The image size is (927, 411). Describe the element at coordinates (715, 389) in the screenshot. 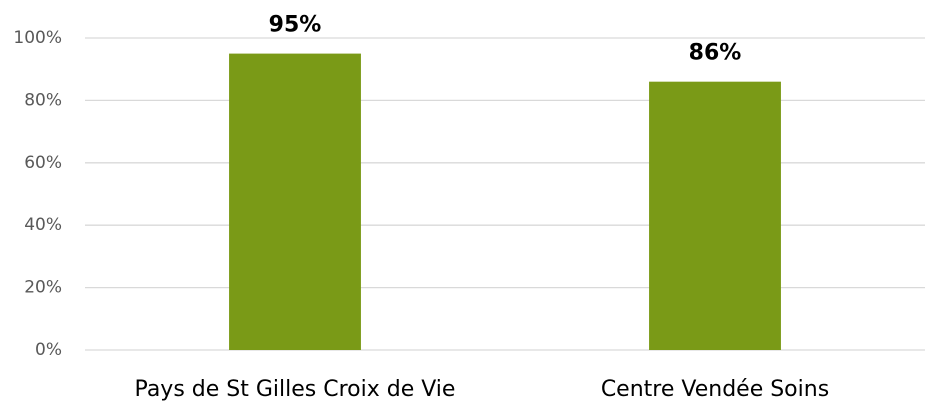

I see `x-tick-label: Centre Vendée Soins` at that location.